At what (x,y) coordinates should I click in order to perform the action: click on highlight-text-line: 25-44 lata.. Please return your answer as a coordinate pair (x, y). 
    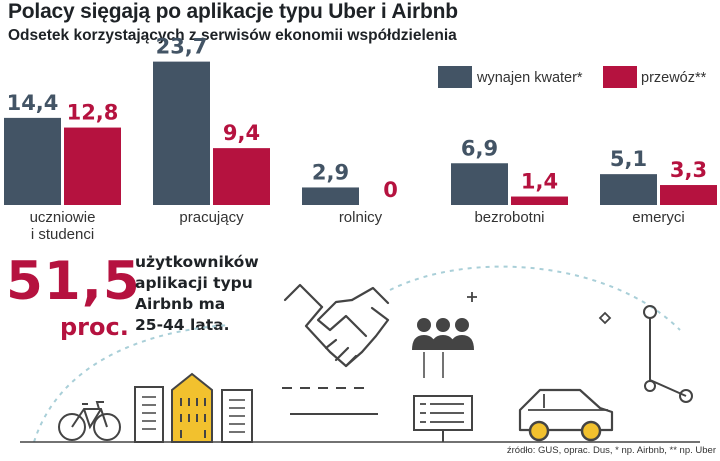
    Looking at the image, I should click on (182, 325).